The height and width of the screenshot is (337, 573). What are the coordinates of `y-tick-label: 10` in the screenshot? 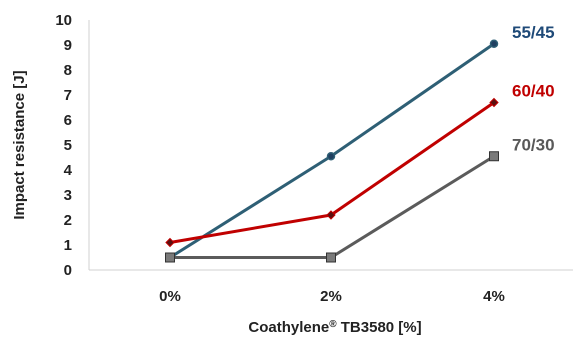 It's located at (63, 20).